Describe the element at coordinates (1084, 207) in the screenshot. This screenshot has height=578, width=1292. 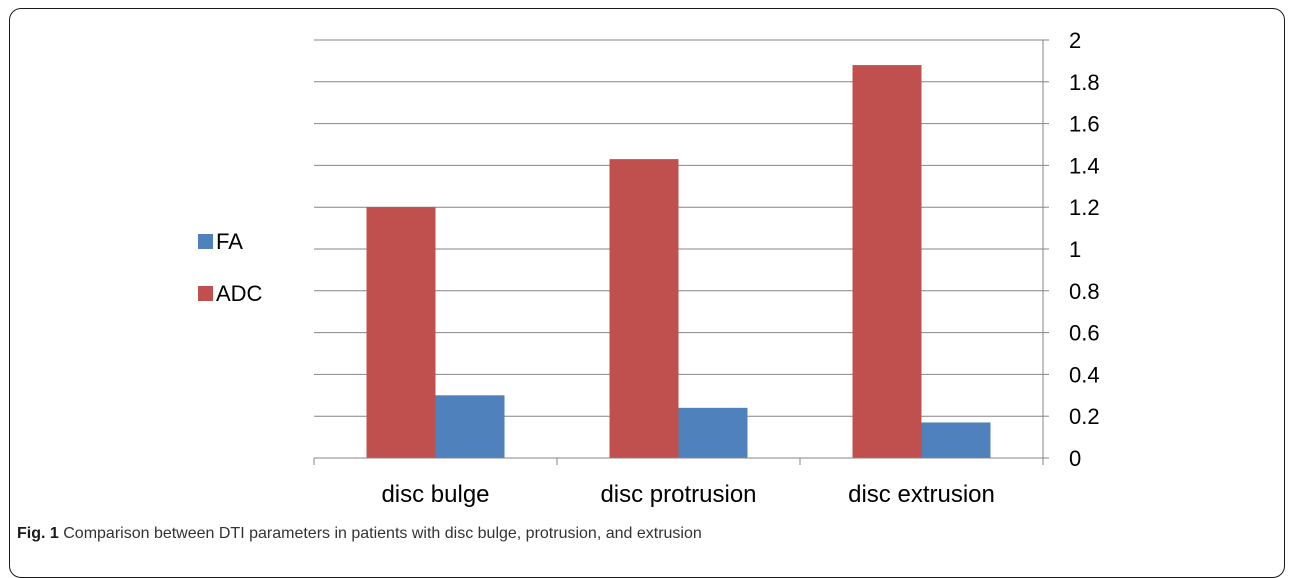
I see `y-tick-label: 1.2` at that location.